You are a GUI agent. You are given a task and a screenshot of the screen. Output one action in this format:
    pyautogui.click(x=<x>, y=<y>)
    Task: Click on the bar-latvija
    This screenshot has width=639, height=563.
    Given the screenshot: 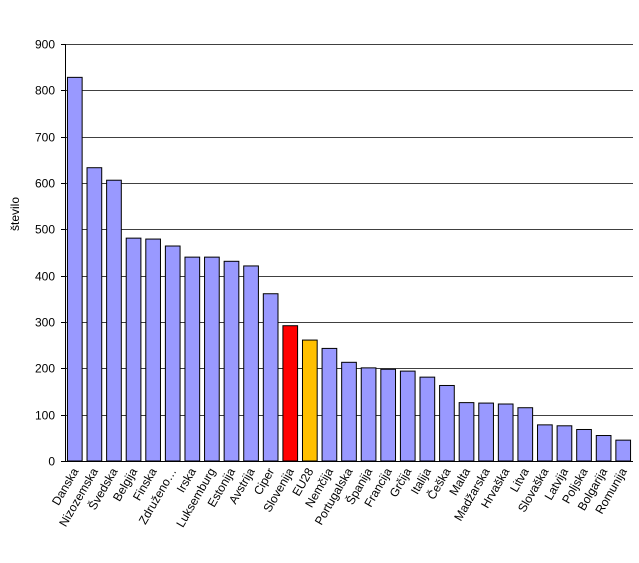 What is the action you would take?
    pyautogui.click(x=564, y=443)
    